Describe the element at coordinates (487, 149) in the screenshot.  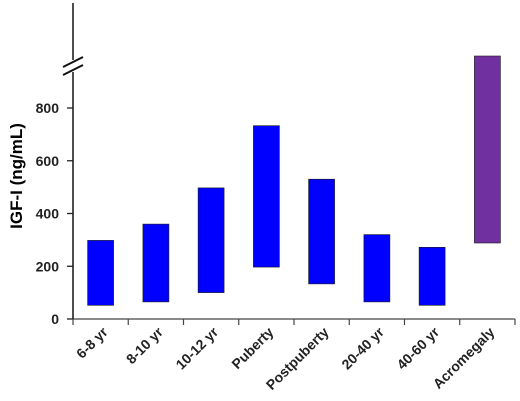
I see `bar-acromegaly` at that location.